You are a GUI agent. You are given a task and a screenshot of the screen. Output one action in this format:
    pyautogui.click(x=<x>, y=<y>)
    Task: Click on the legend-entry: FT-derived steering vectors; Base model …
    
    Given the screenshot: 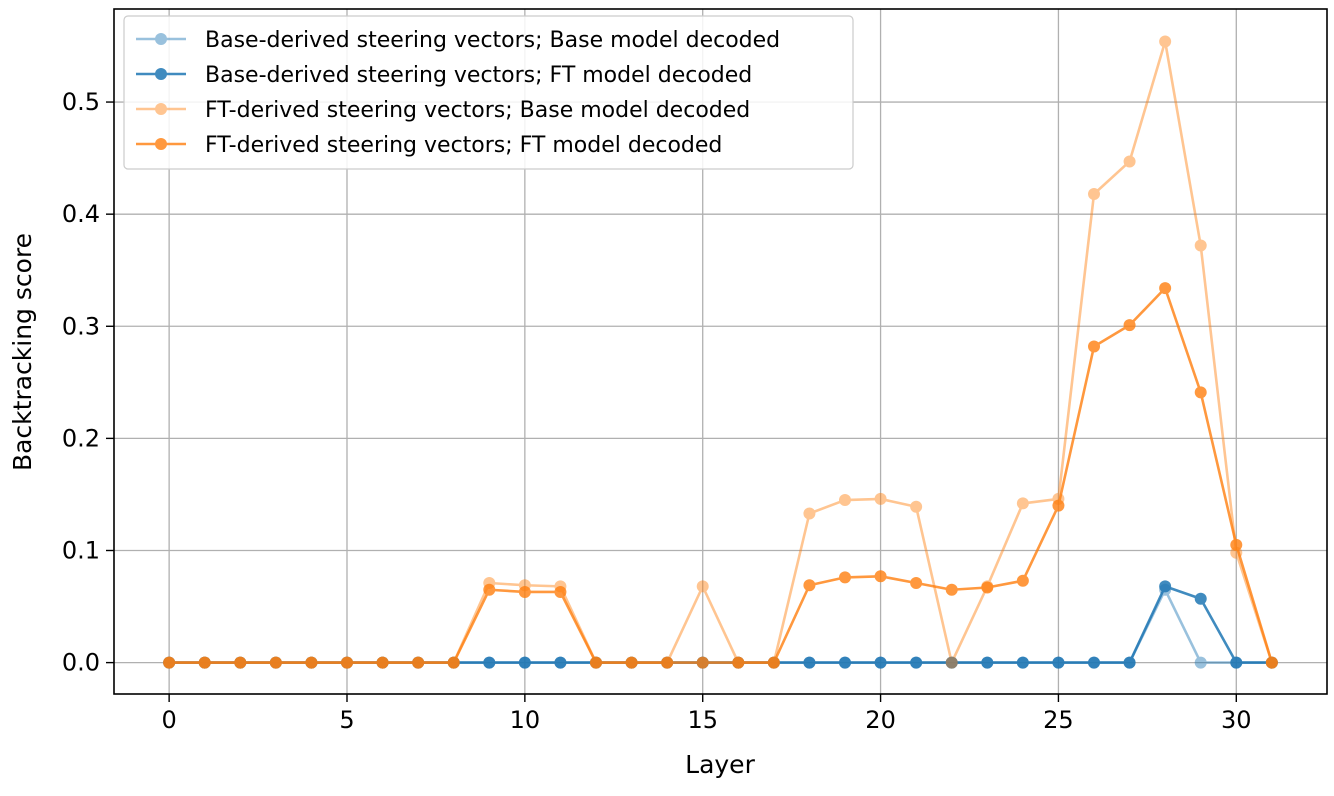 What is the action you would take?
    pyautogui.click(x=443, y=110)
    